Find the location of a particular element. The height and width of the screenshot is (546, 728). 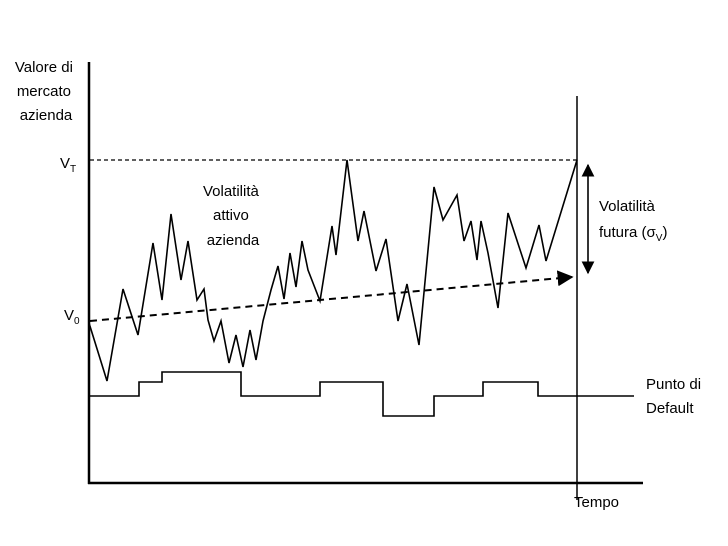

default-point-label: Punto di Default is located at coordinates (675, 396).